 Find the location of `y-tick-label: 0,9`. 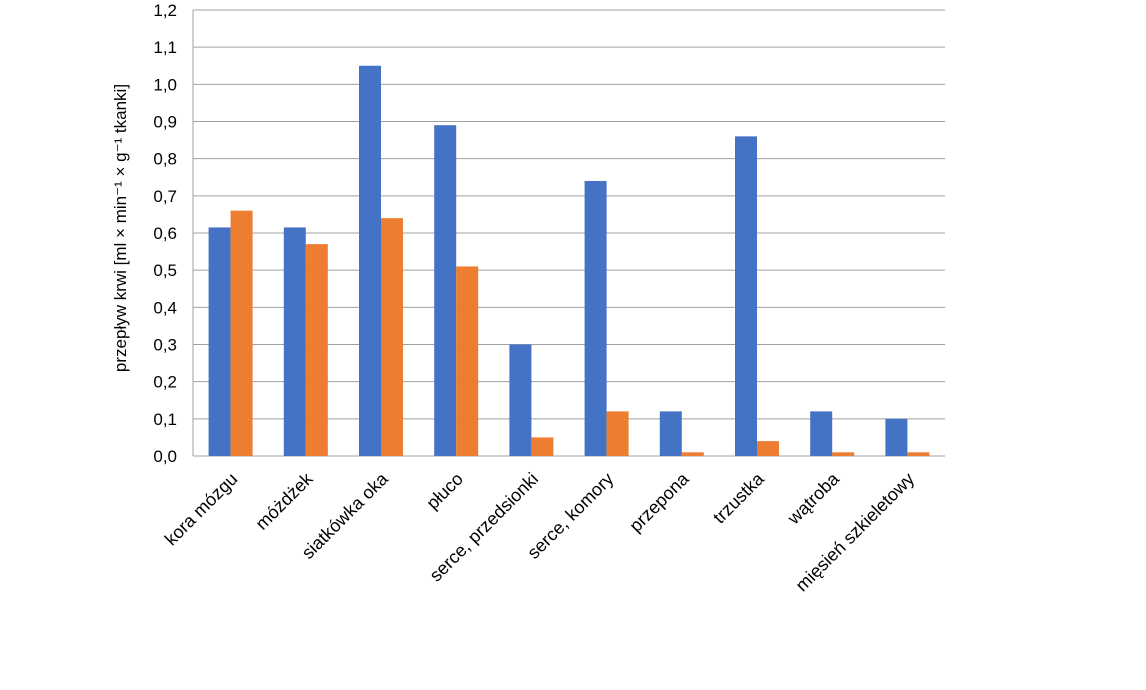

y-tick-label: 0,9 is located at coordinates (165, 122).